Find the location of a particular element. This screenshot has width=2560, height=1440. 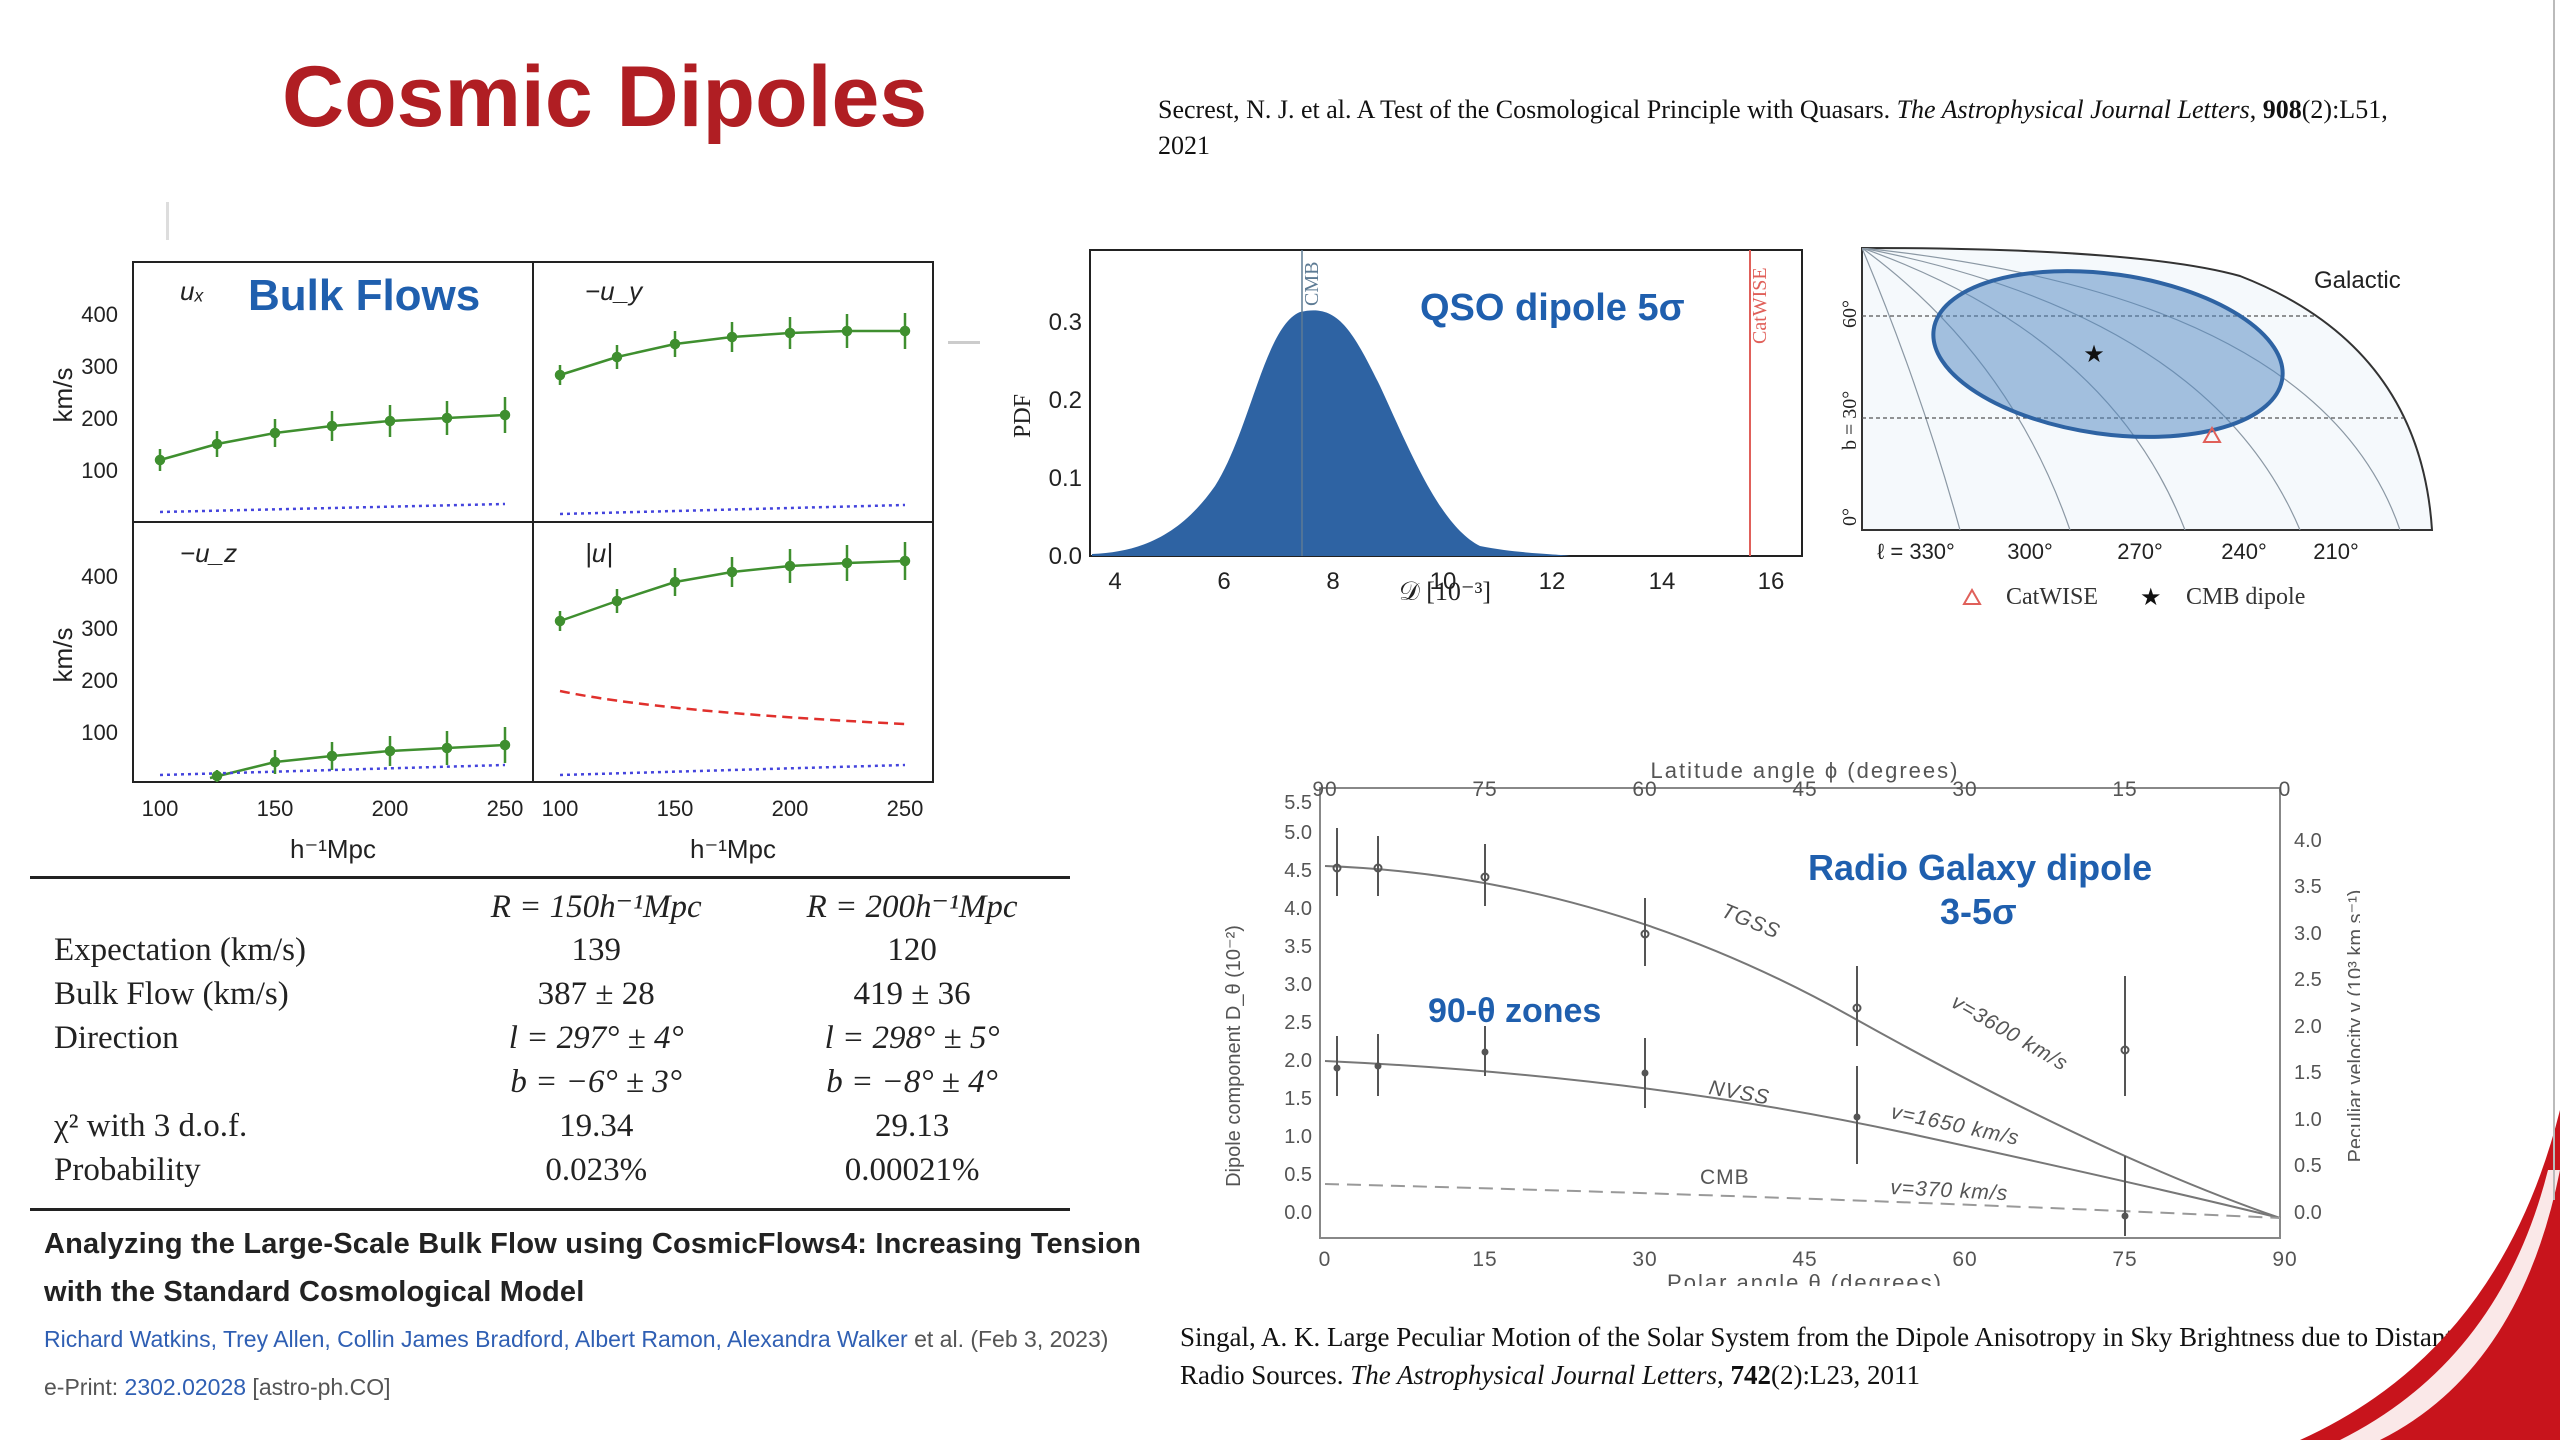

left-tick: 4.5 is located at coordinates (1298, 871).